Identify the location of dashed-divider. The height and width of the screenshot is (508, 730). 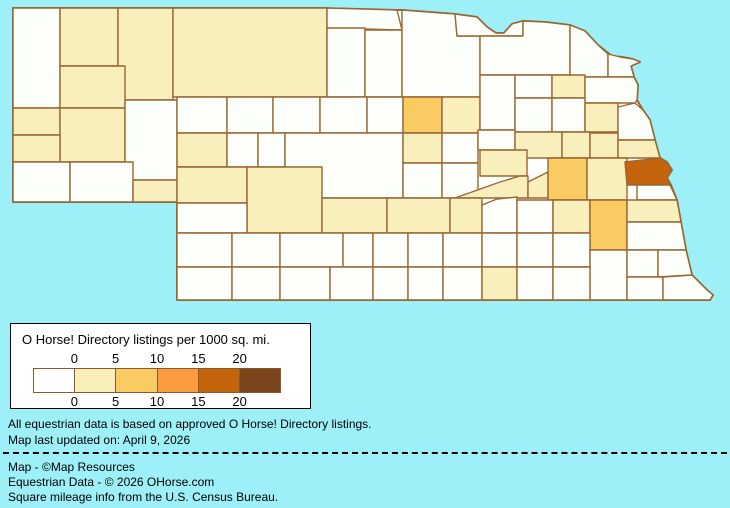
(365, 453).